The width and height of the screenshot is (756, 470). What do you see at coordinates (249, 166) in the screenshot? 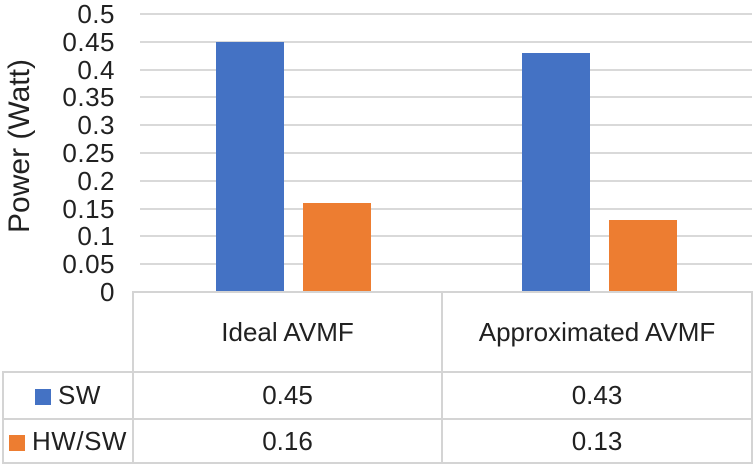
I see `bar-sw-ideal-avmf` at bounding box center [249, 166].